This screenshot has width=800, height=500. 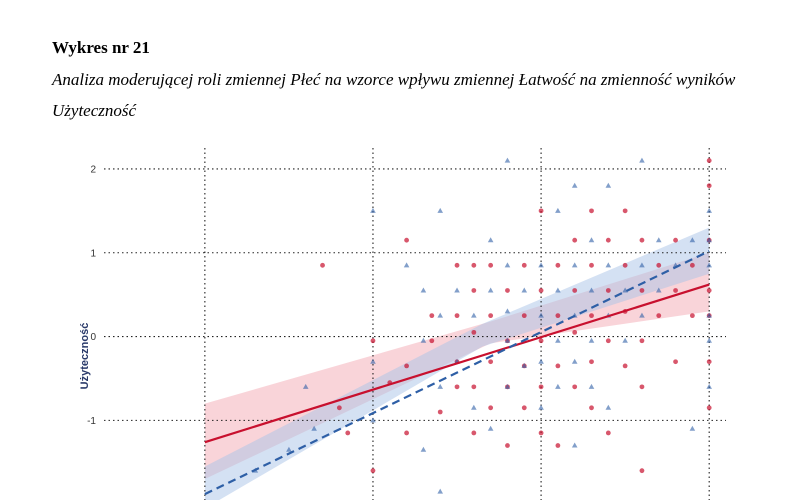 What do you see at coordinates (101, 47) in the screenshot?
I see `figure-number: Wykres nr 21` at bounding box center [101, 47].